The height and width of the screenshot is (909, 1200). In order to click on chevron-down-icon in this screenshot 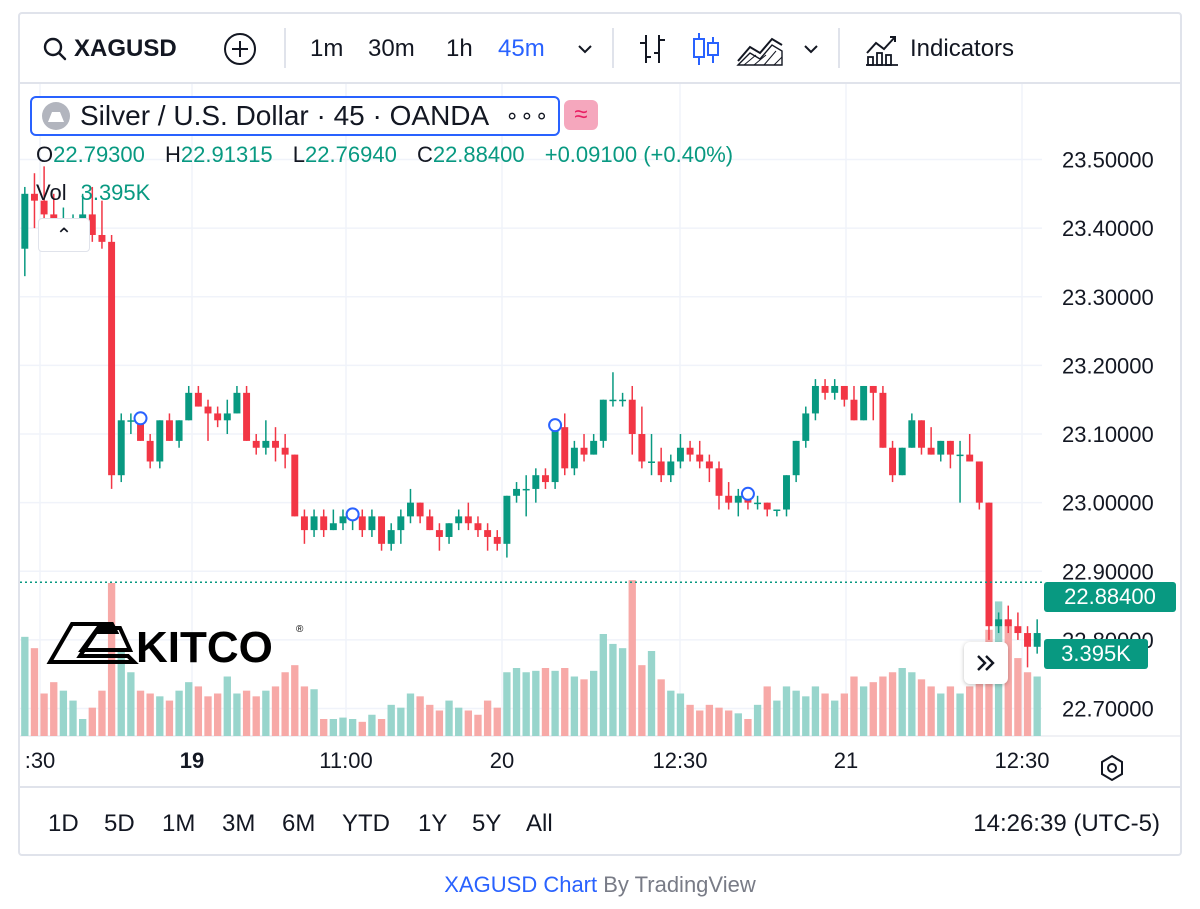, I will do `click(811, 49)`.